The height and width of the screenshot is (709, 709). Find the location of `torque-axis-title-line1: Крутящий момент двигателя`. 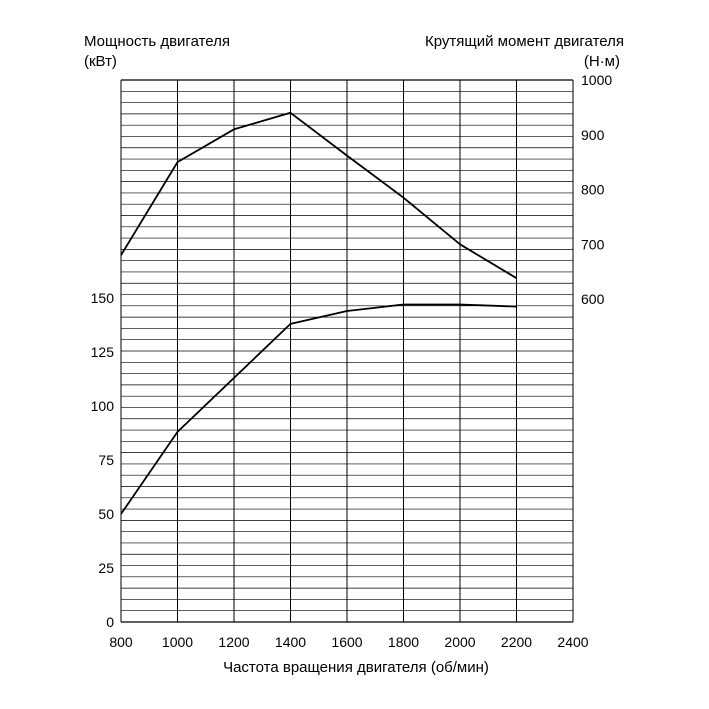

torque-axis-title-line1: Крутящий момент двигателя is located at coordinates (524, 41).